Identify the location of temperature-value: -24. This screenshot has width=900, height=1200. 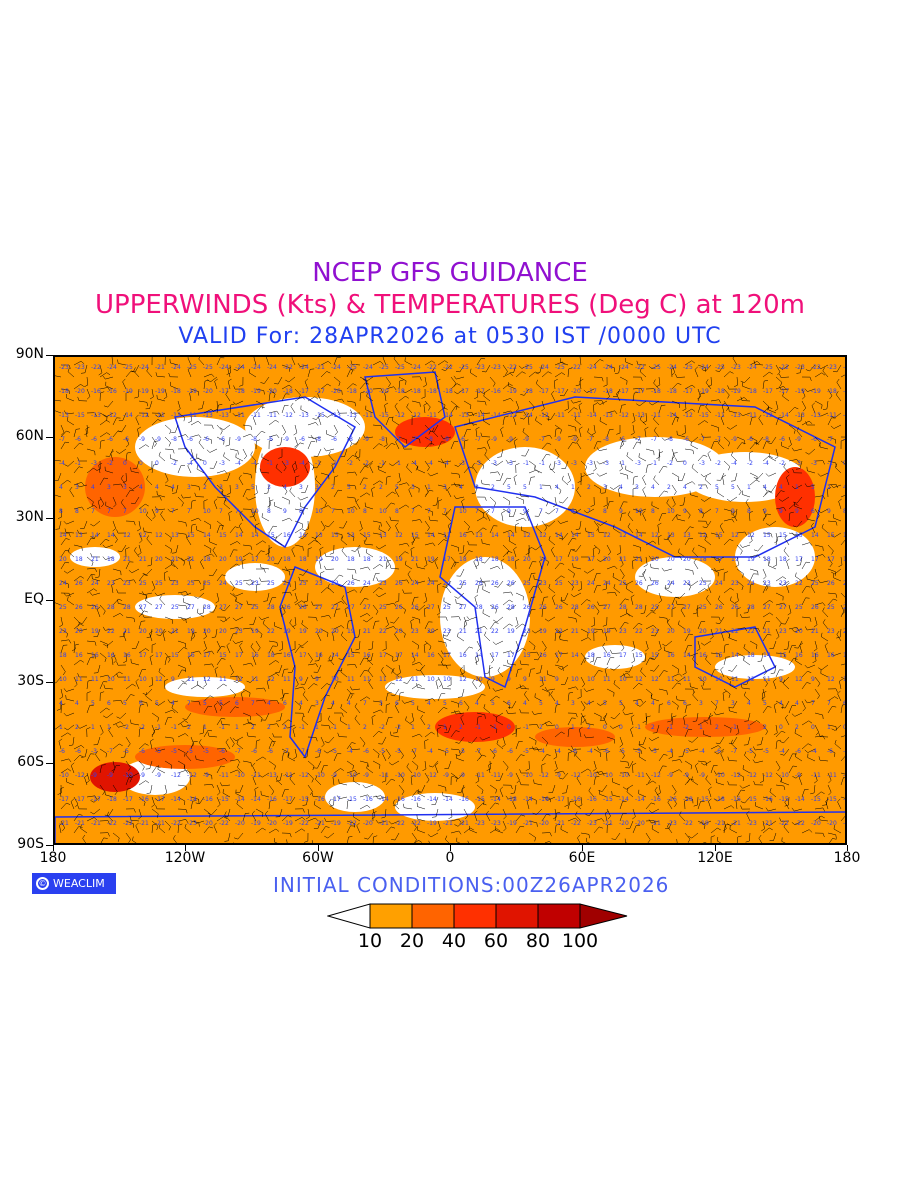
(224, 367).